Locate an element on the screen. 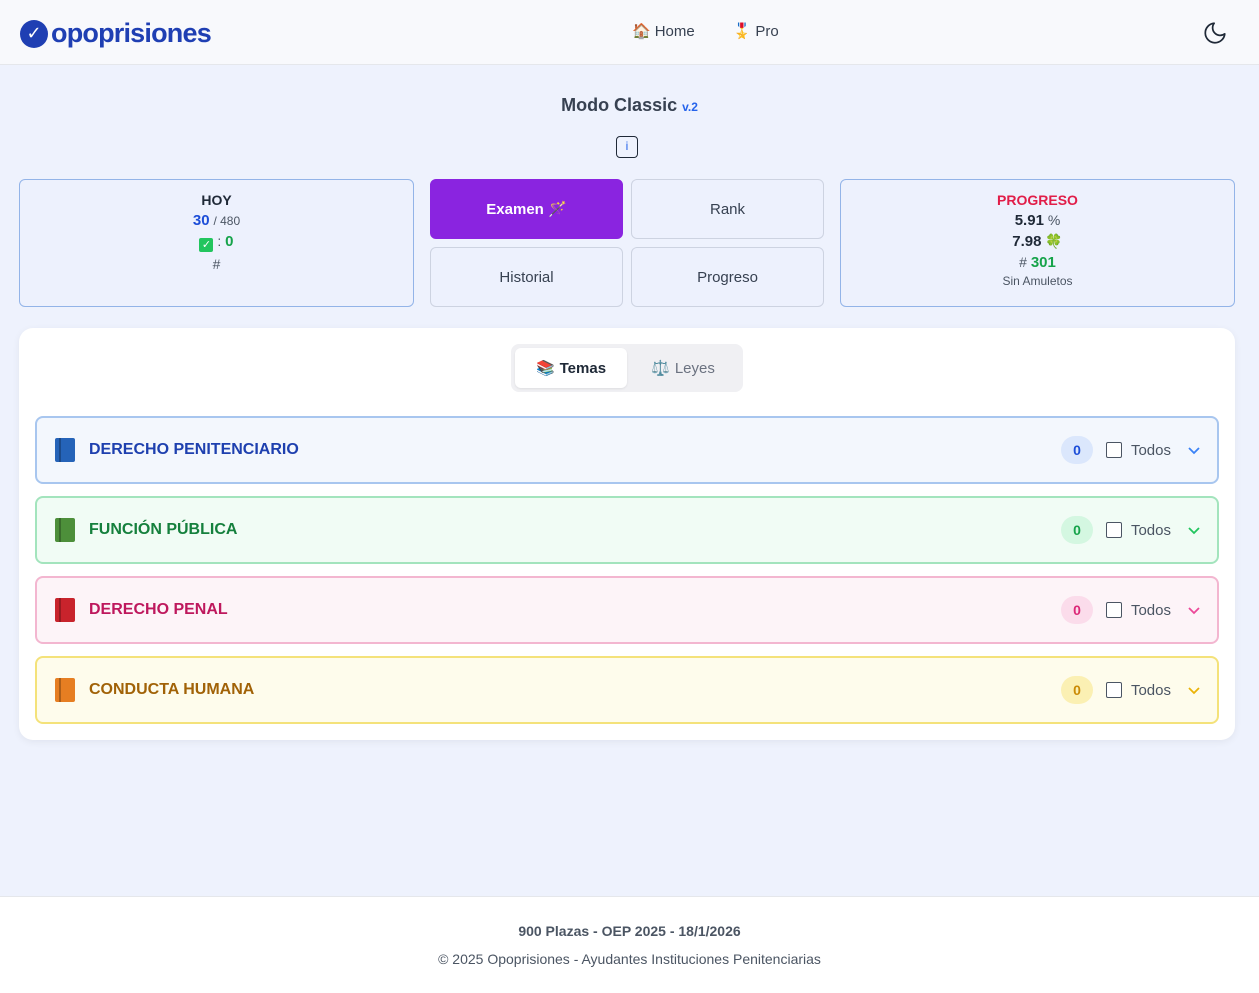 The height and width of the screenshot is (993, 1259). top-bar: ✓ opoprisiones 🏠 Home 🎖️ Pro is located at coordinates (629, 32).